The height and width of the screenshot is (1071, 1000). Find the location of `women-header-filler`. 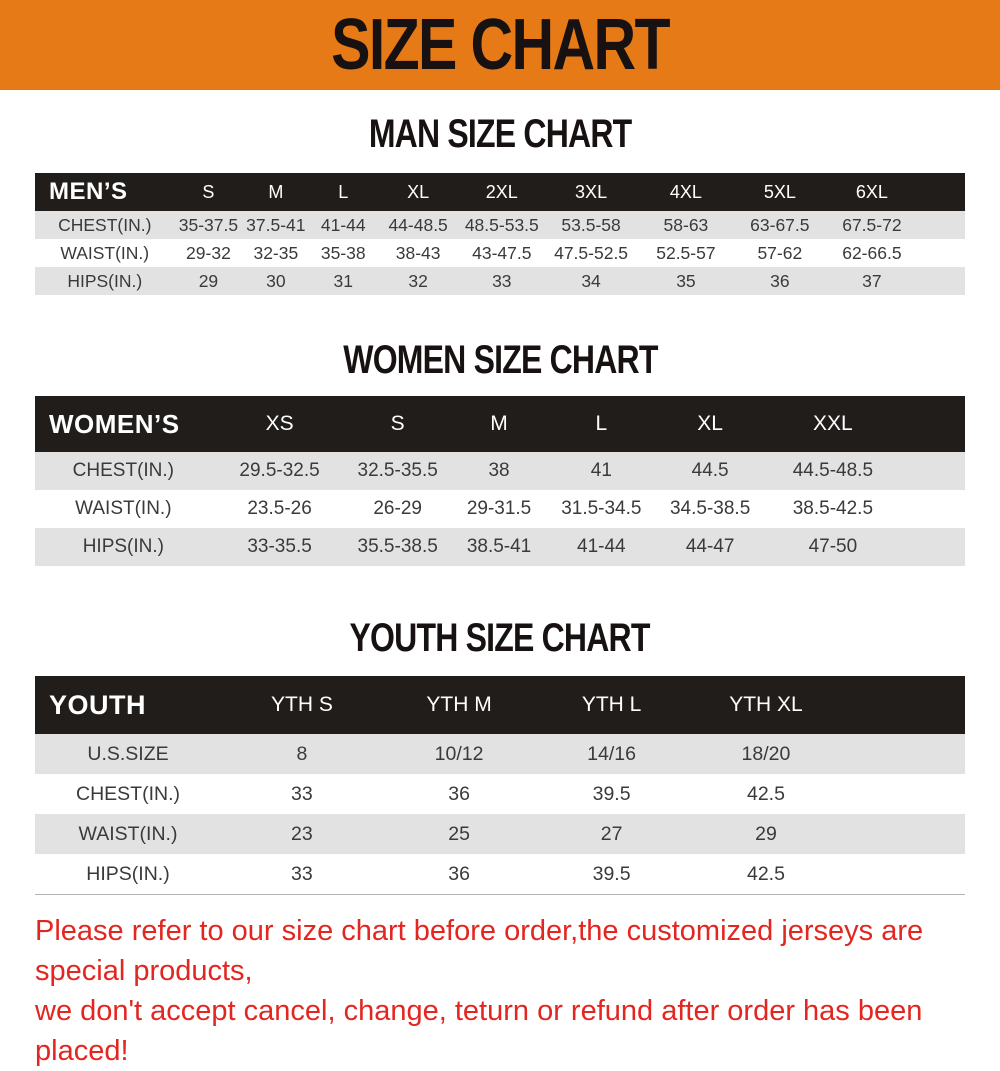

women-header-filler is located at coordinates (931, 424).